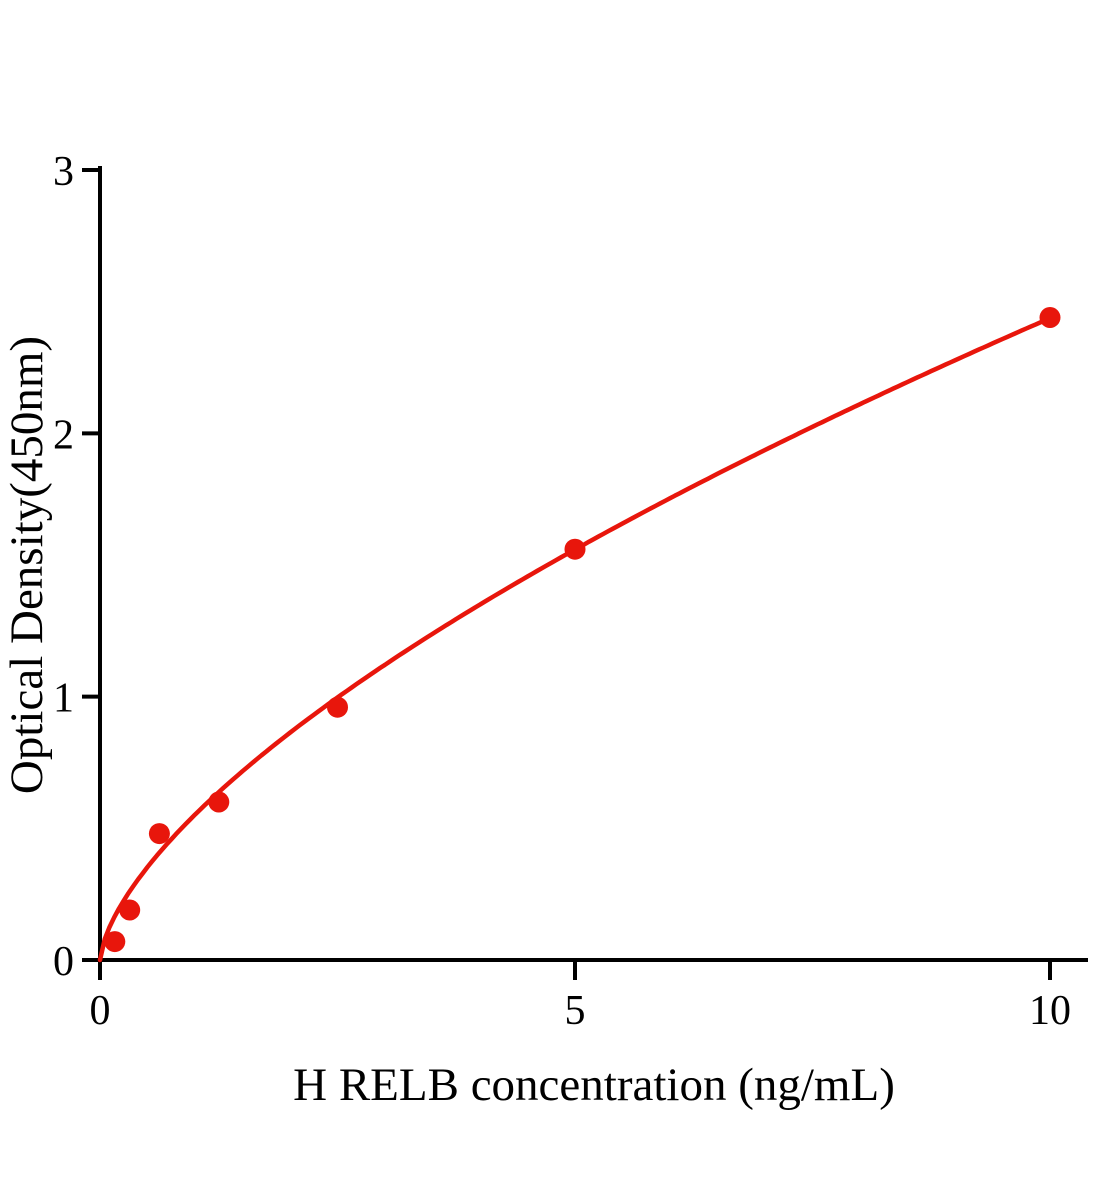 Image resolution: width=1104 pixels, height=1200 pixels. I want to click on x-tick-label: 10, so click(1050, 1011).